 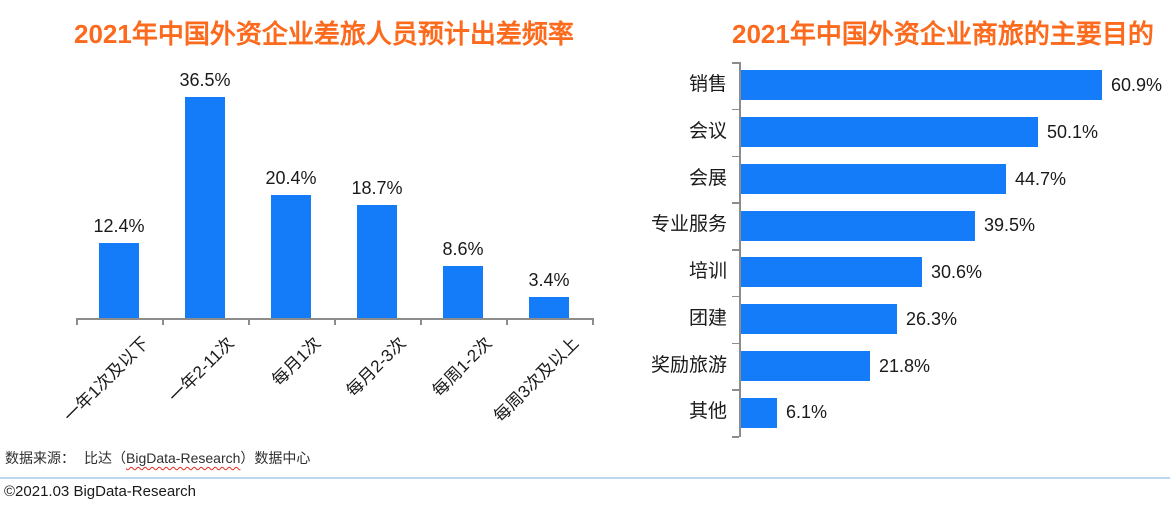 I want to click on purpose-value-label: 50.1%, so click(x=1073, y=131).